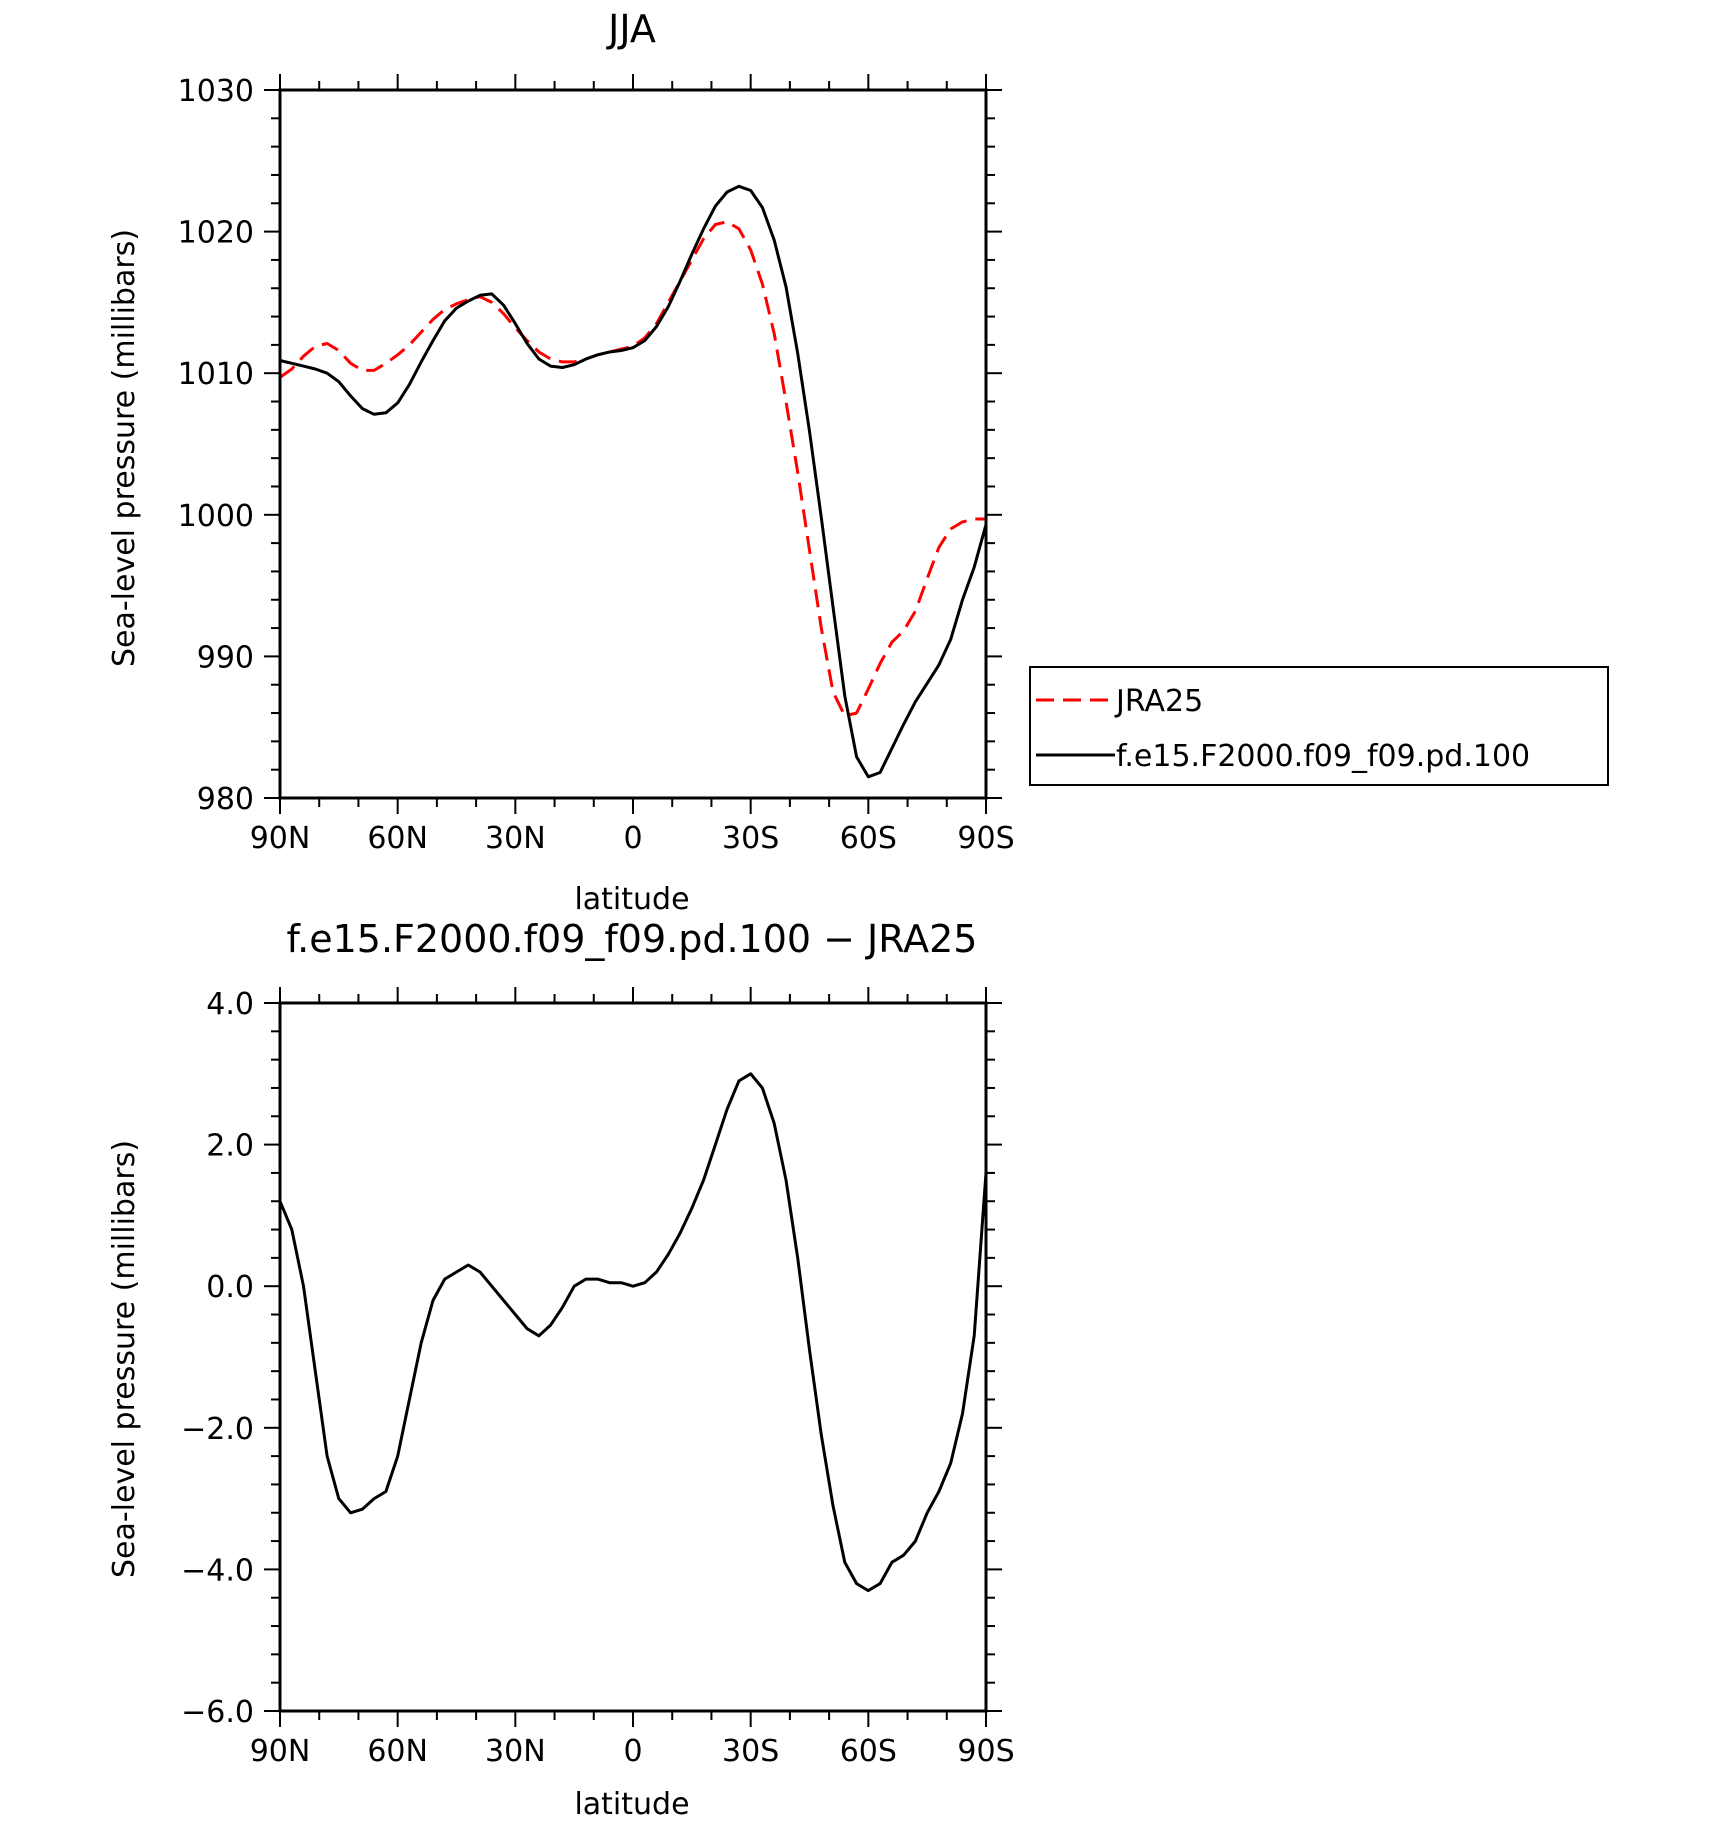 This screenshot has height=1822, width=1710. I want to click on y-tick-label: 1000, so click(216, 516).